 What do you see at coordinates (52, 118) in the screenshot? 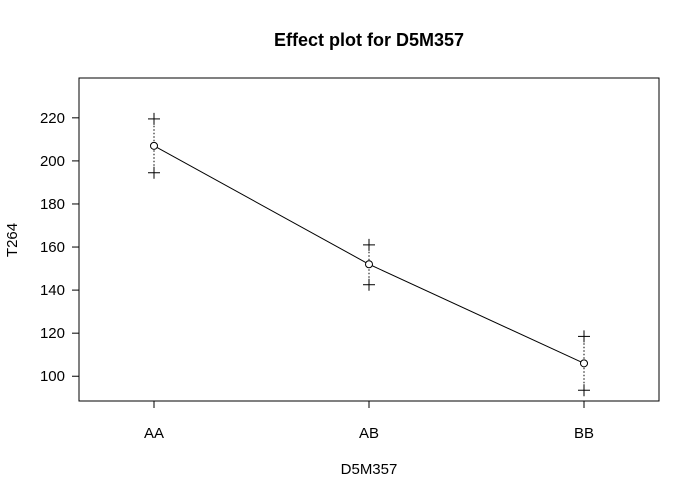
I see `y-tick-label: 220` at bounding box center [52, 118].